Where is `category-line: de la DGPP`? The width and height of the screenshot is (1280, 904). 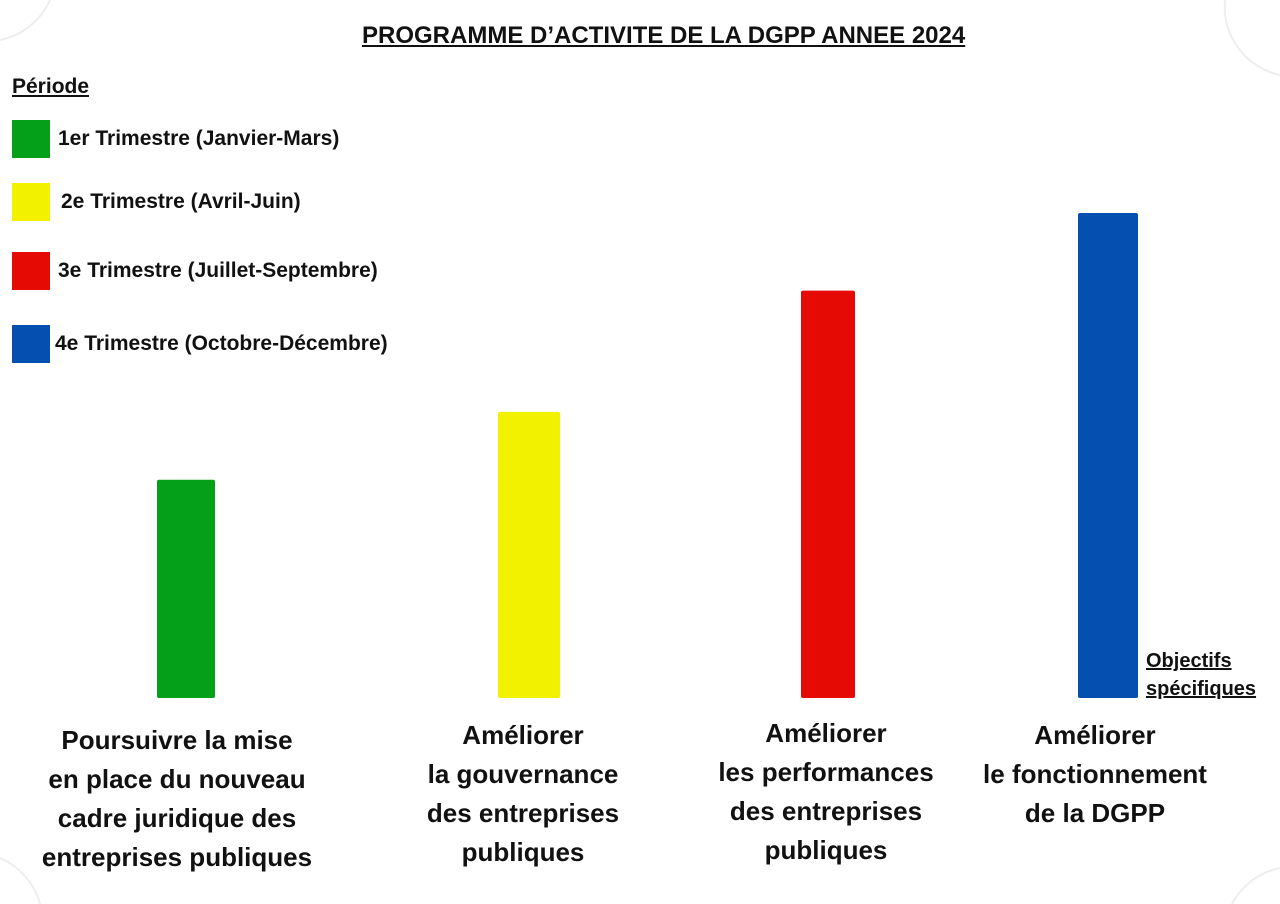 category-line: de la DGPP is located at coordinates (1095, 813).